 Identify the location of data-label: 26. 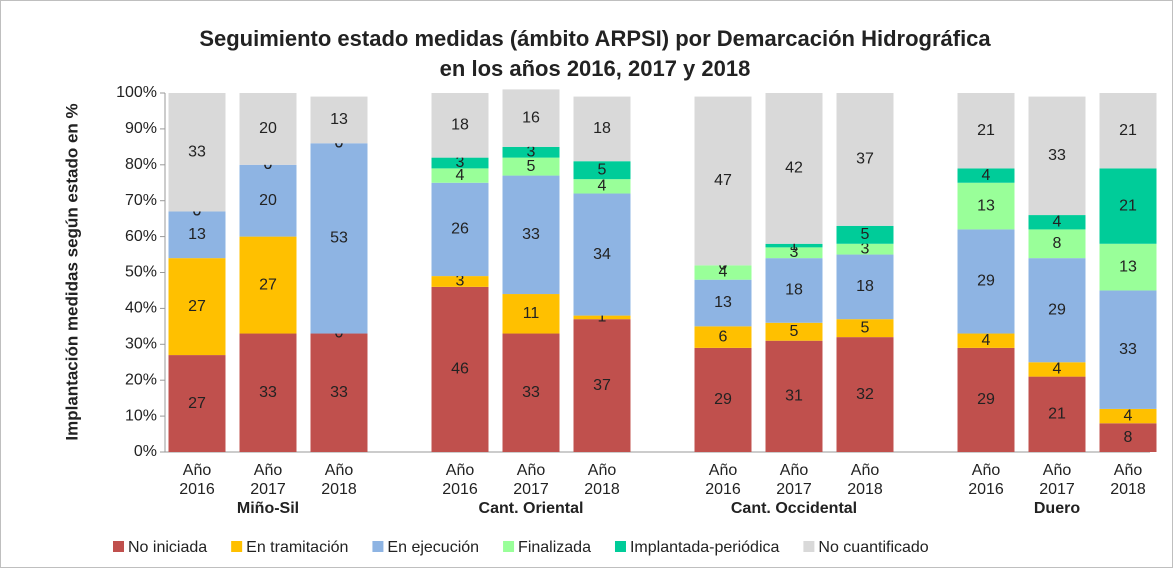
(460, 229).